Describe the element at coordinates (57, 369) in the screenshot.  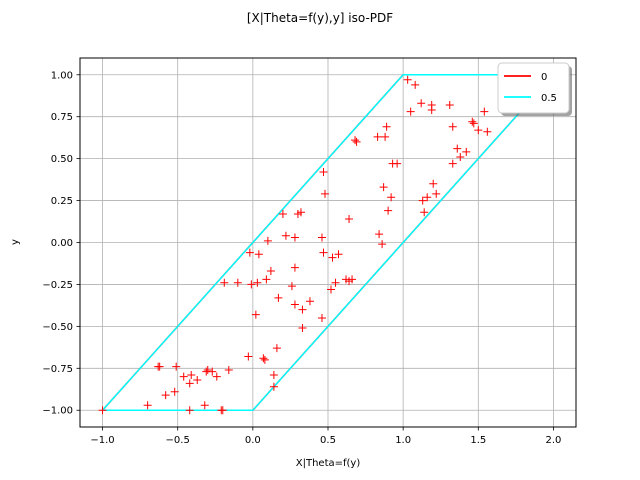
I see `y-tick-label: −0.75` at that location.